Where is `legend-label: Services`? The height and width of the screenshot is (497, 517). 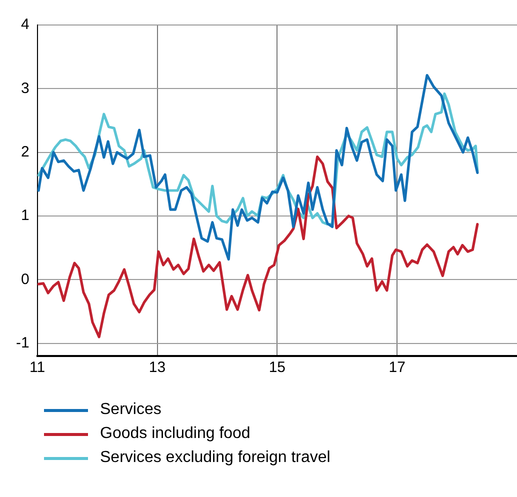 legend-label: Services is located at coordinates (131, 410).